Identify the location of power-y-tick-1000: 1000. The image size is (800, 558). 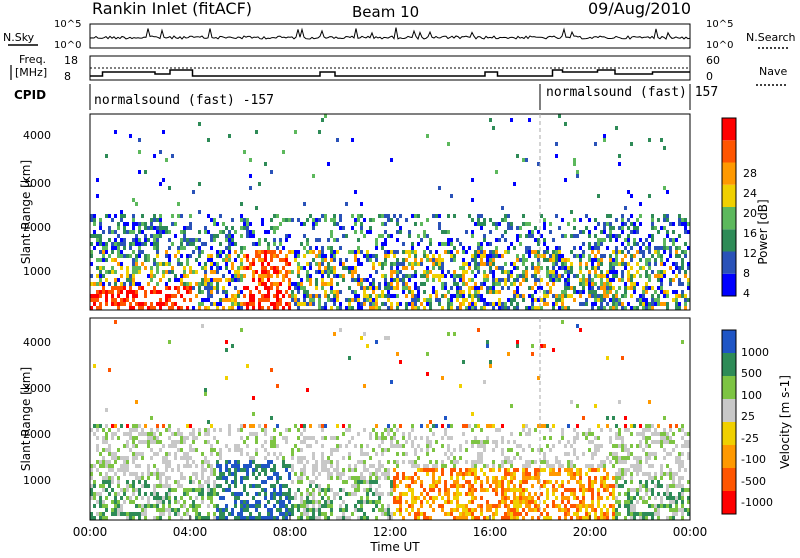
(37, 271).